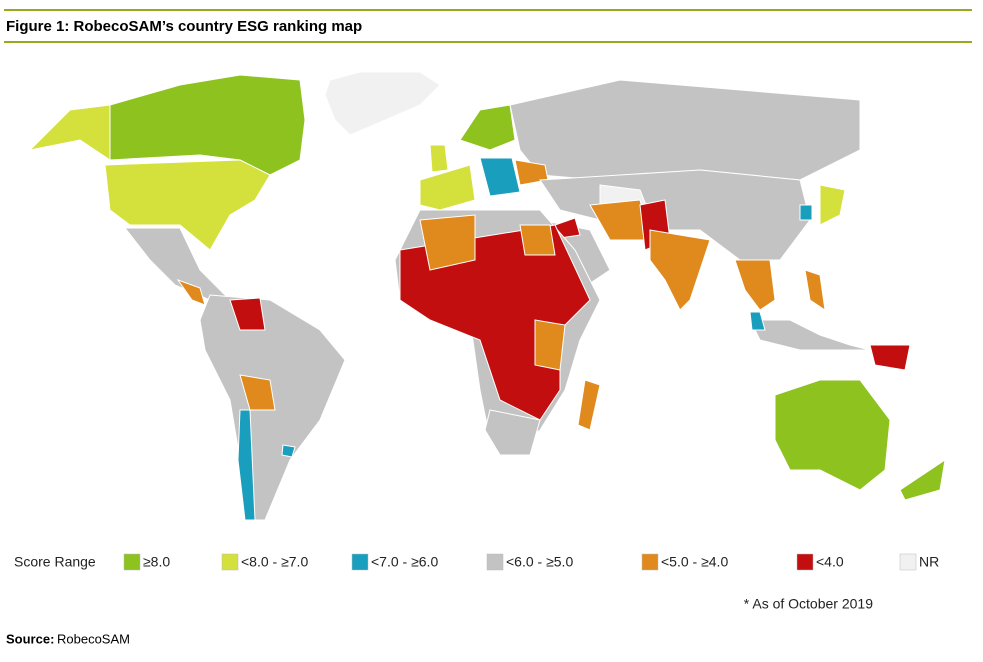  What do you see at coordinates (247, 314) in the screenshot?
I see `venezuela` at bounding box center [247, 314].